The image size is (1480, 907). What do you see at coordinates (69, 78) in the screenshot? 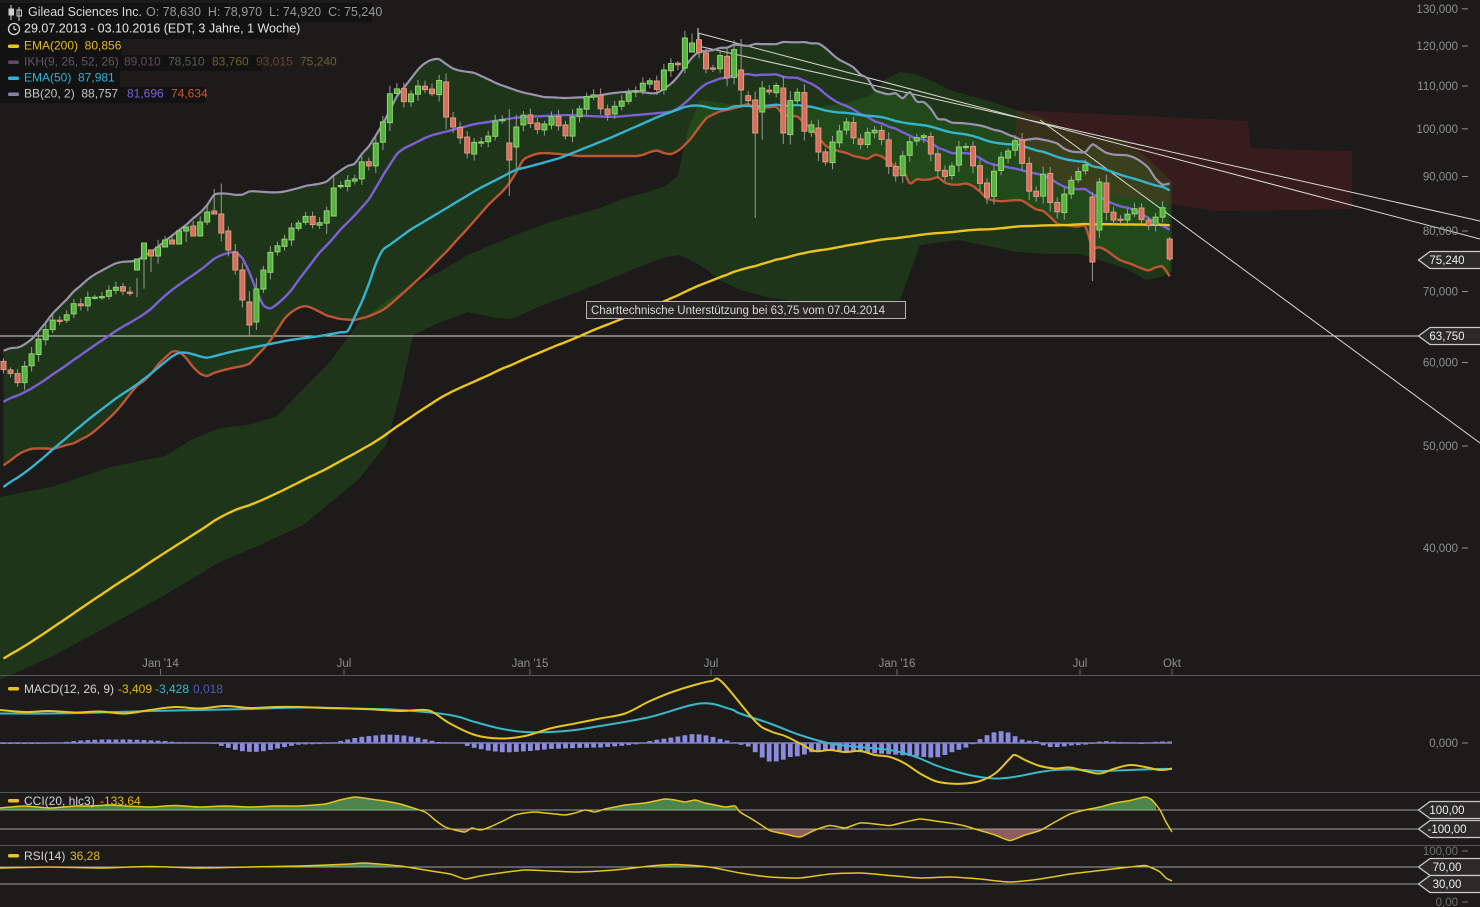
I see `svg-text: EMA(50) 87,981` at bounding box center [69, 78].